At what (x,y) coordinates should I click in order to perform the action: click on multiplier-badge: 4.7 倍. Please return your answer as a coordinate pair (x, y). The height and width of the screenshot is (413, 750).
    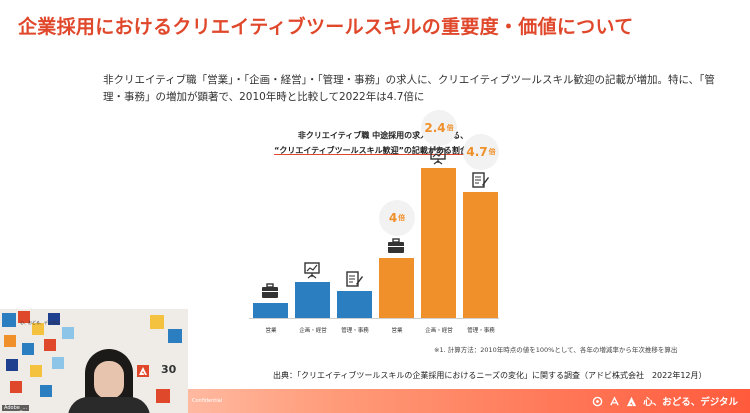
    Looking at the image, I should click on (481, 152).